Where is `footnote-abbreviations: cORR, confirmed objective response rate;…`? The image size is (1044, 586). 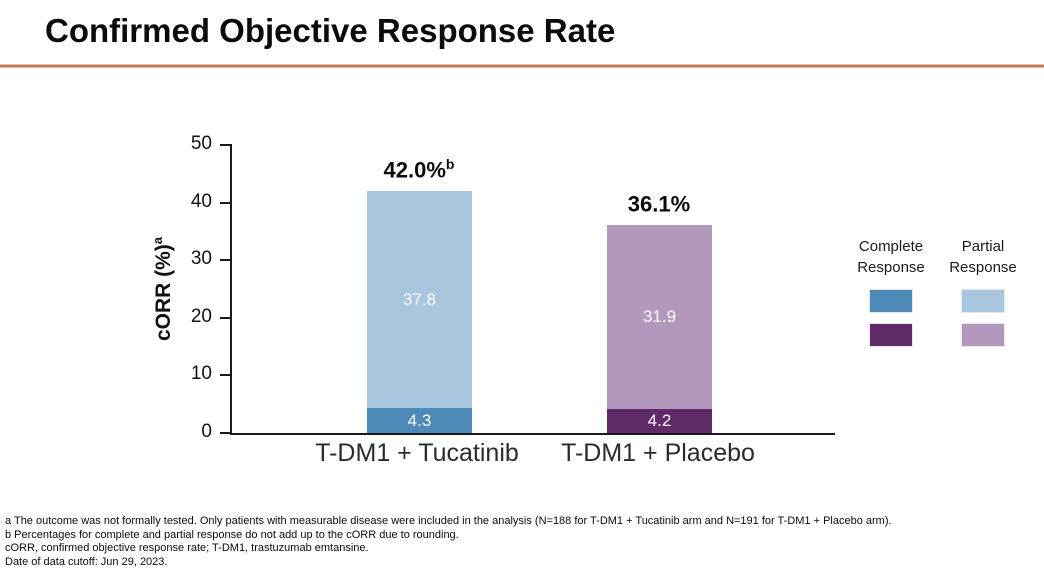 footnote-abbreviations: cORR, confirmed objective response rate;… is located at coordinates (187, 548).